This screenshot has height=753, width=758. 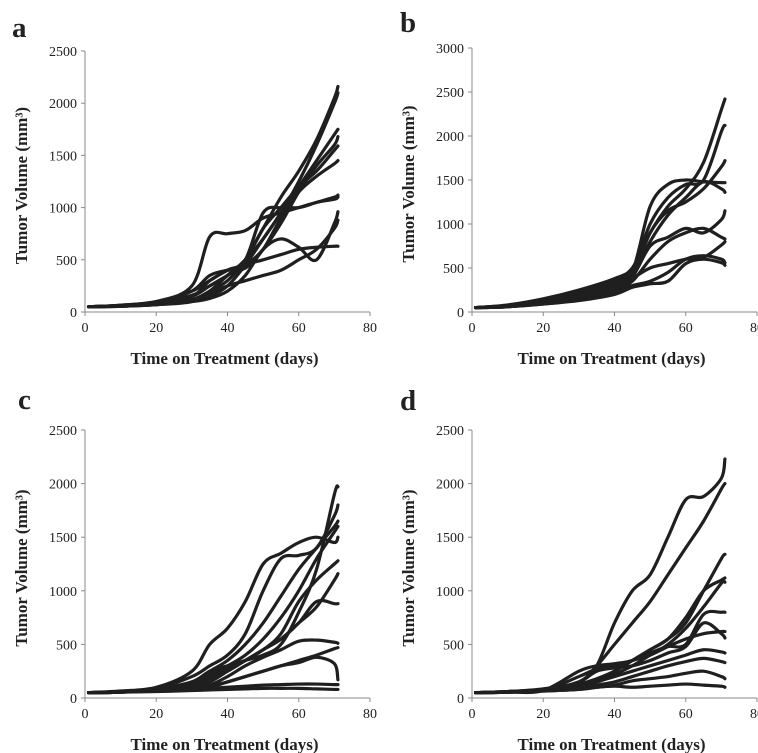 What do you see at coordinates (19, 28) in the screenshot?
I see `panel-letter: a` at bounding box center [19, 28].